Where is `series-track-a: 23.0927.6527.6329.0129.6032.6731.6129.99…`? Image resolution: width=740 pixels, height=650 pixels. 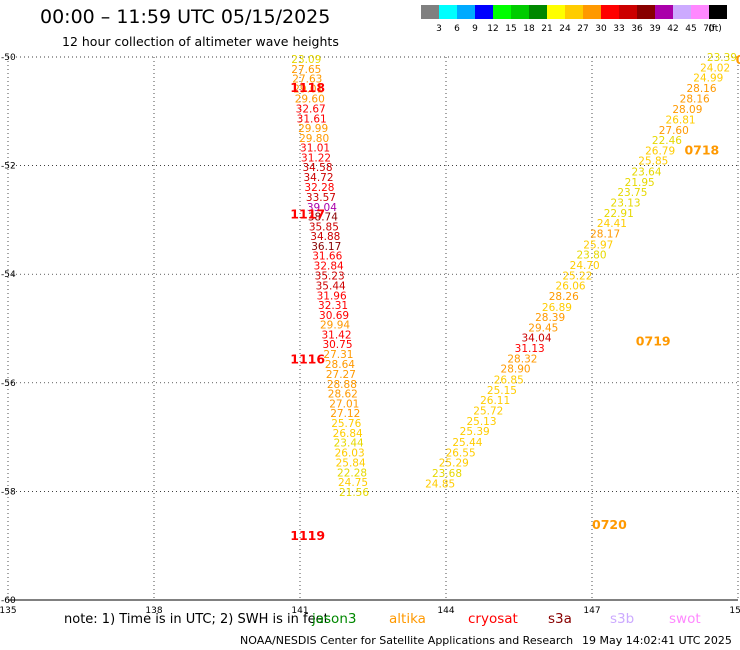 series-track-a: 23.0927.6527.6329.0129.6032.6731.6129.99… is located at coordinates (329, 298).